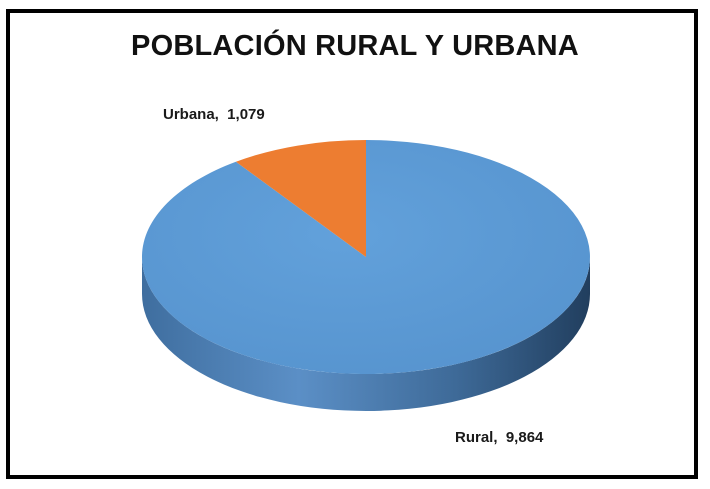 The height and width of the screenshot is (489, 710). What do you see at coordinates (355, 46) in the screenshot?
I see `chart-title: POBLACIÓN RURAL Y URBANA` at bounding box center [355, 46].